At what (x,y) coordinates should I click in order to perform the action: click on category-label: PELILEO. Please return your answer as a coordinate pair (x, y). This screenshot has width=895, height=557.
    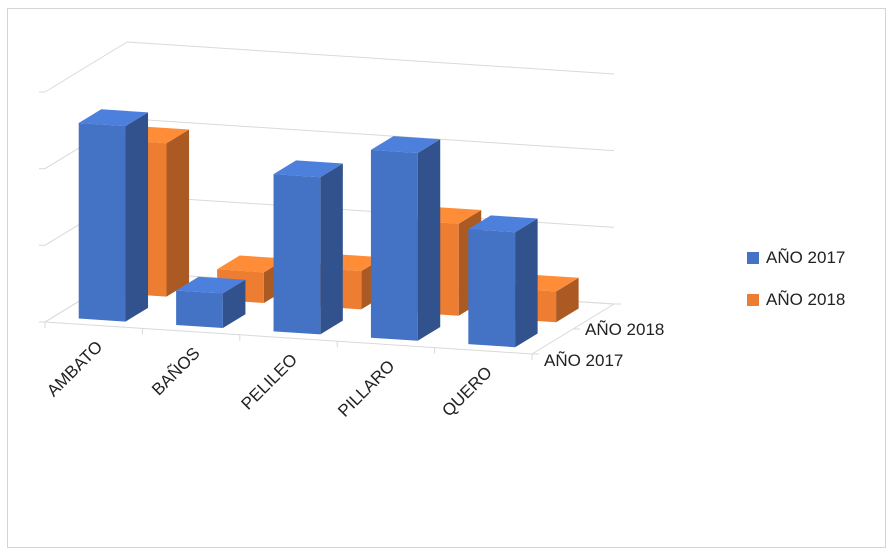
    Looking at the image, I should click on (270, 382).